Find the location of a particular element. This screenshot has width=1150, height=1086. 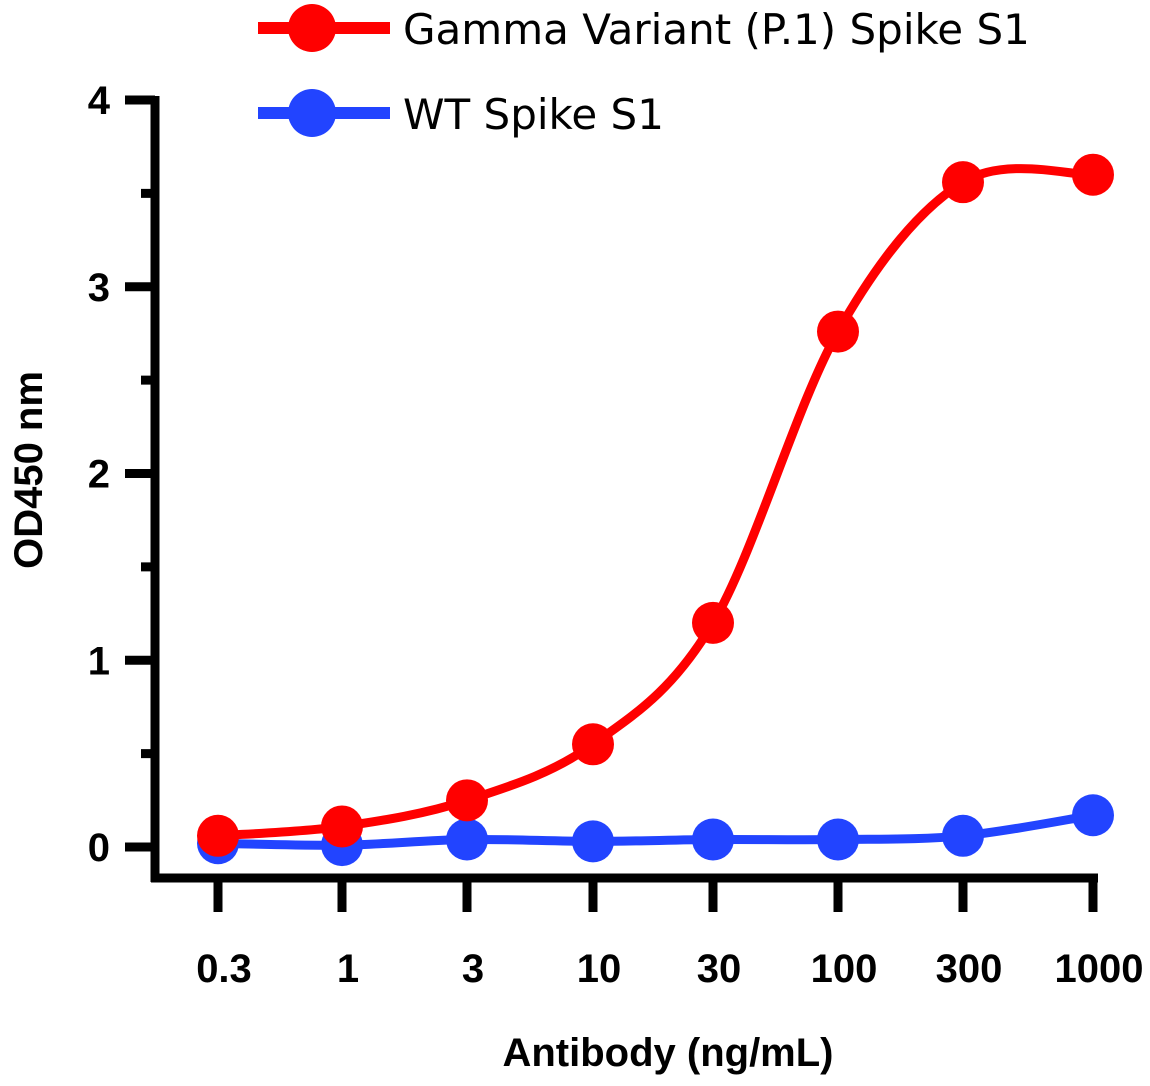

x-axis-label: Antibody (ng/mL) is located at coordinates (667, 1053).